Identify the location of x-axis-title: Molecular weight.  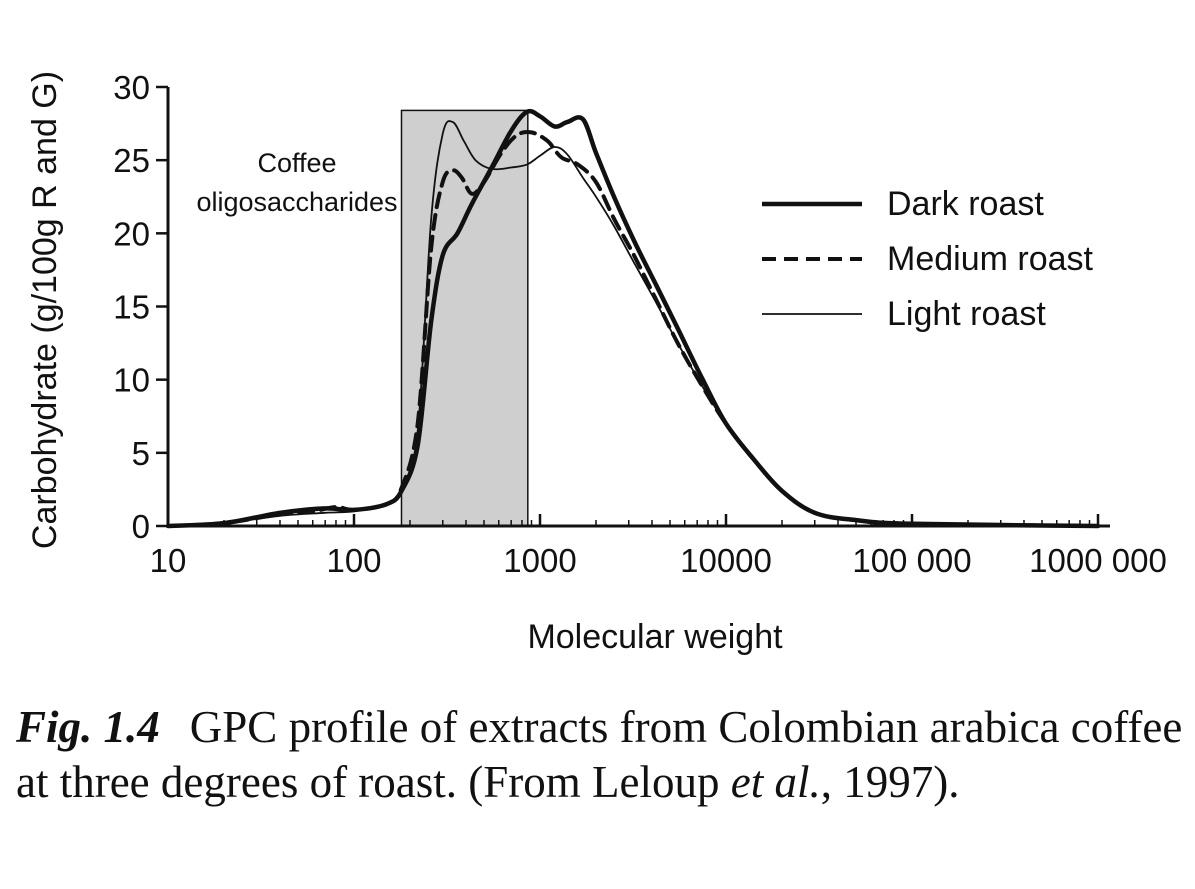
(655, 637).